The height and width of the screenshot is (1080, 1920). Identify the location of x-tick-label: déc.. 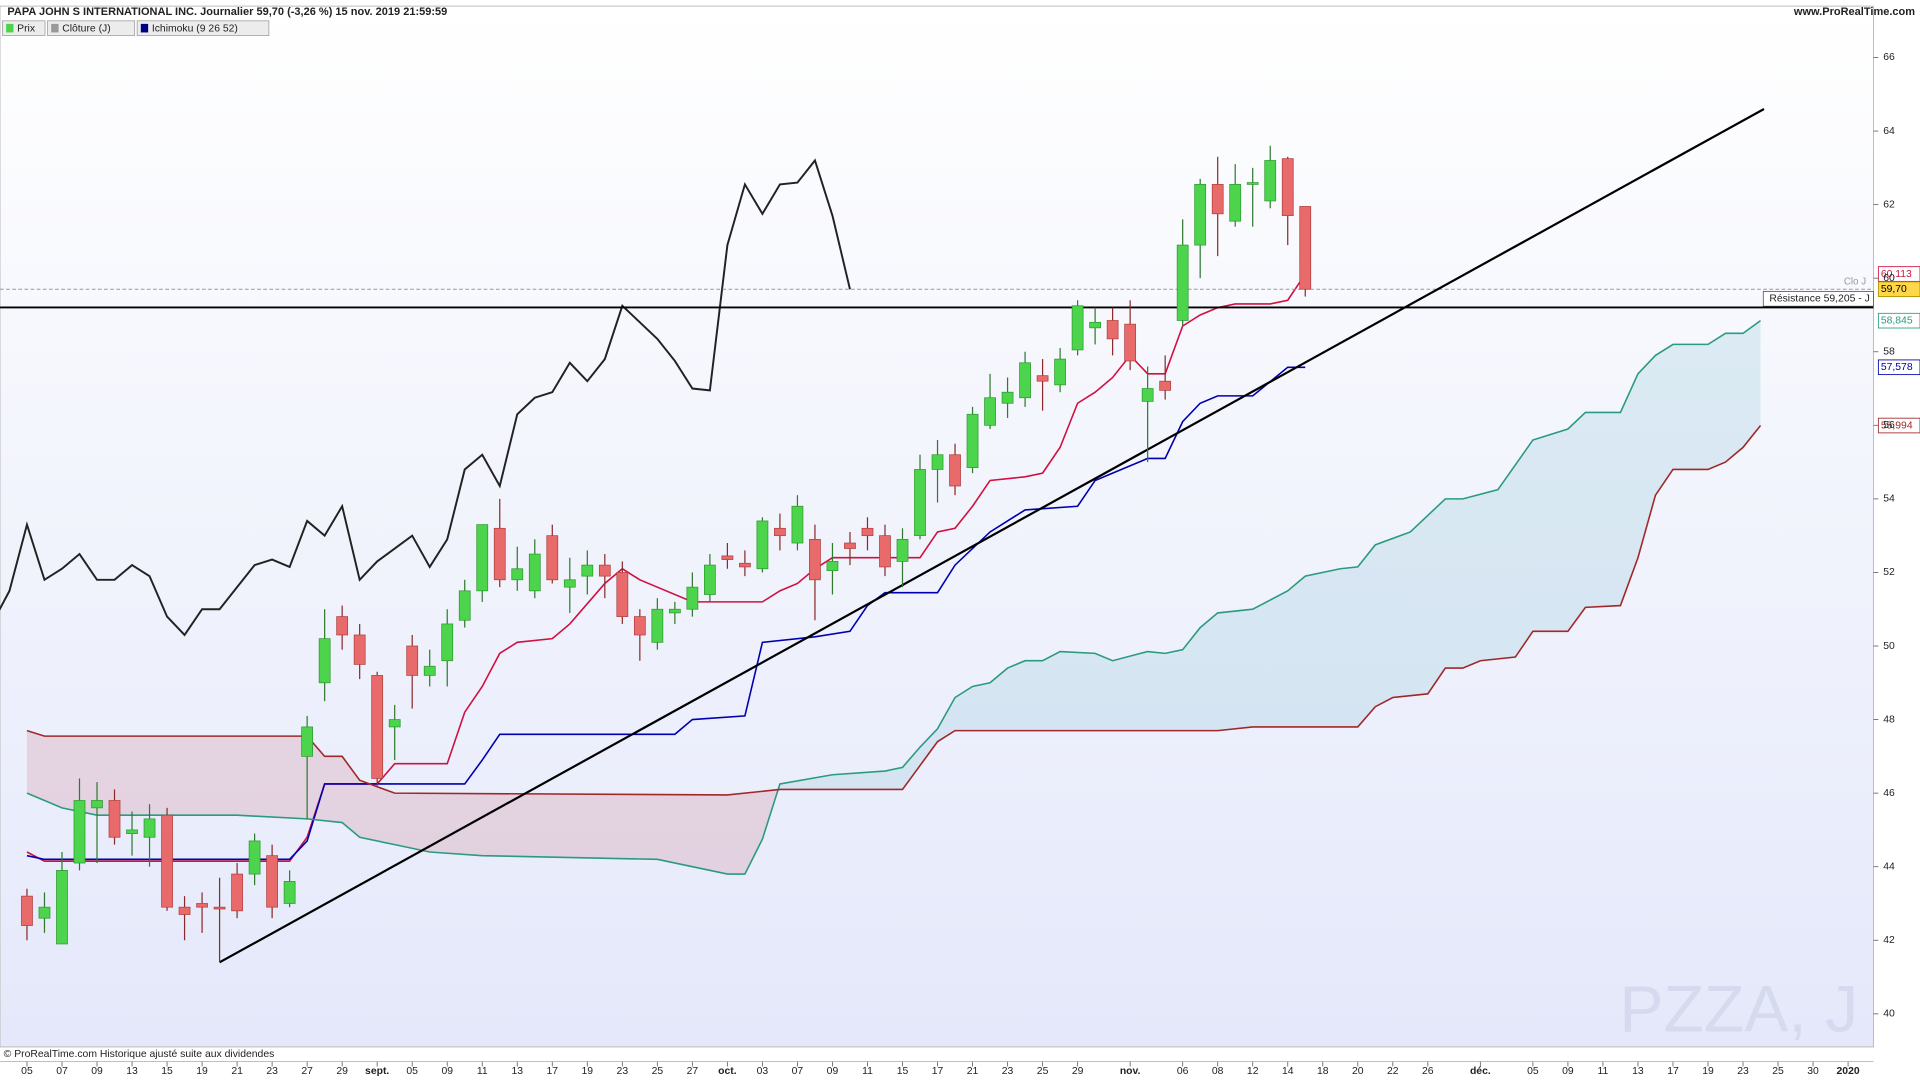
(1480, 1071).